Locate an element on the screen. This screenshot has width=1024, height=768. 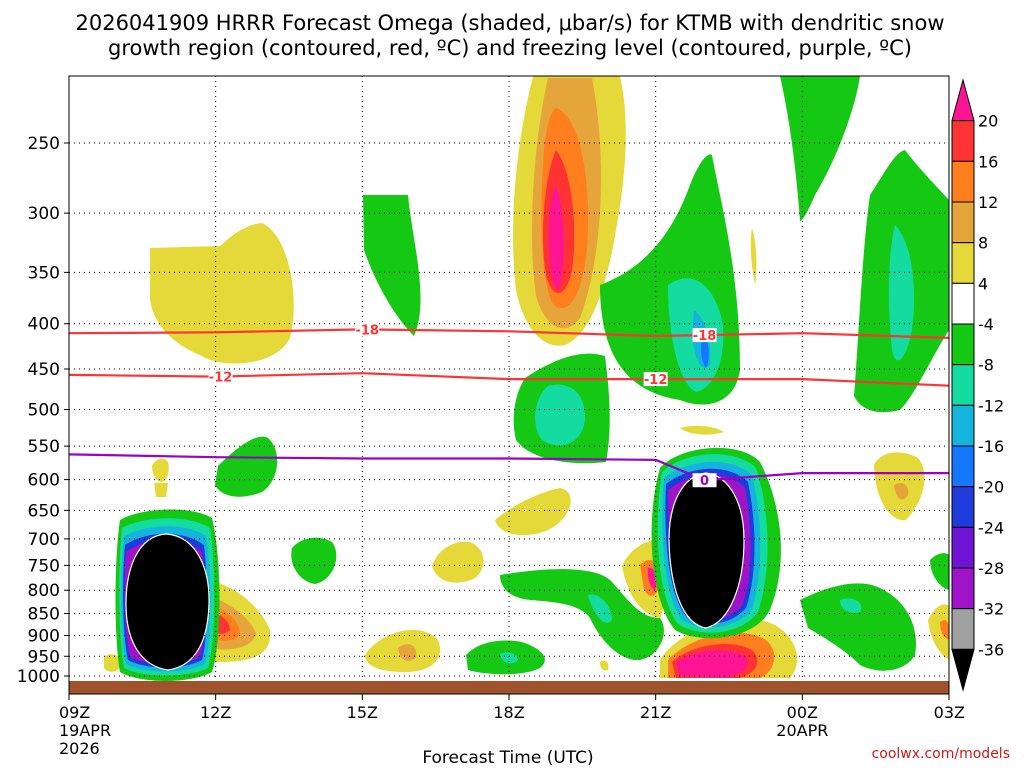
isotherm-0-label-0: 0 is located at coordinates (704, 481).